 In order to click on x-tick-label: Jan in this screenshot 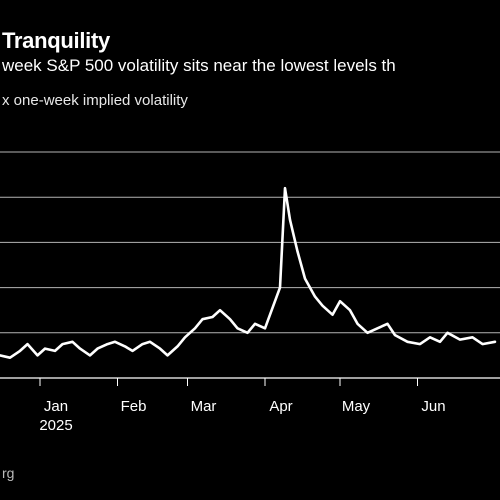, I will do `click(56, 406)`.